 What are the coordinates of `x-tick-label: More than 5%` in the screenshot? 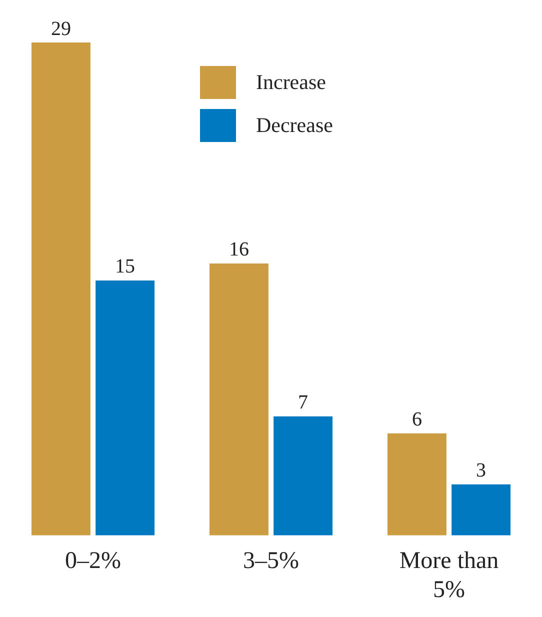 It's located at (449, 575).